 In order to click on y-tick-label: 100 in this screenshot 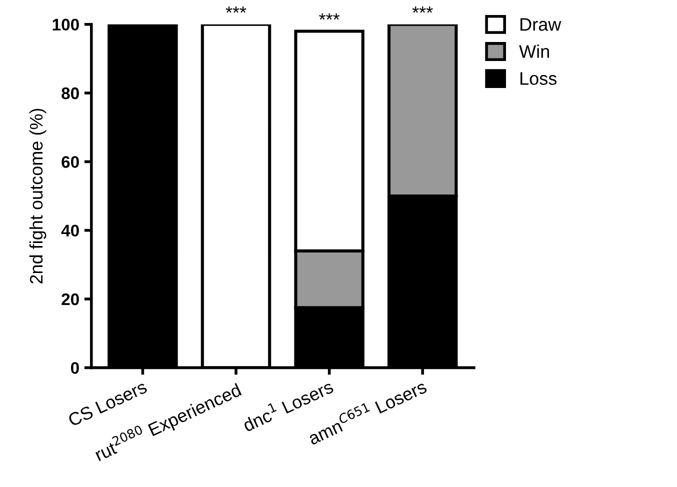, I will do `click(65, 24)`.